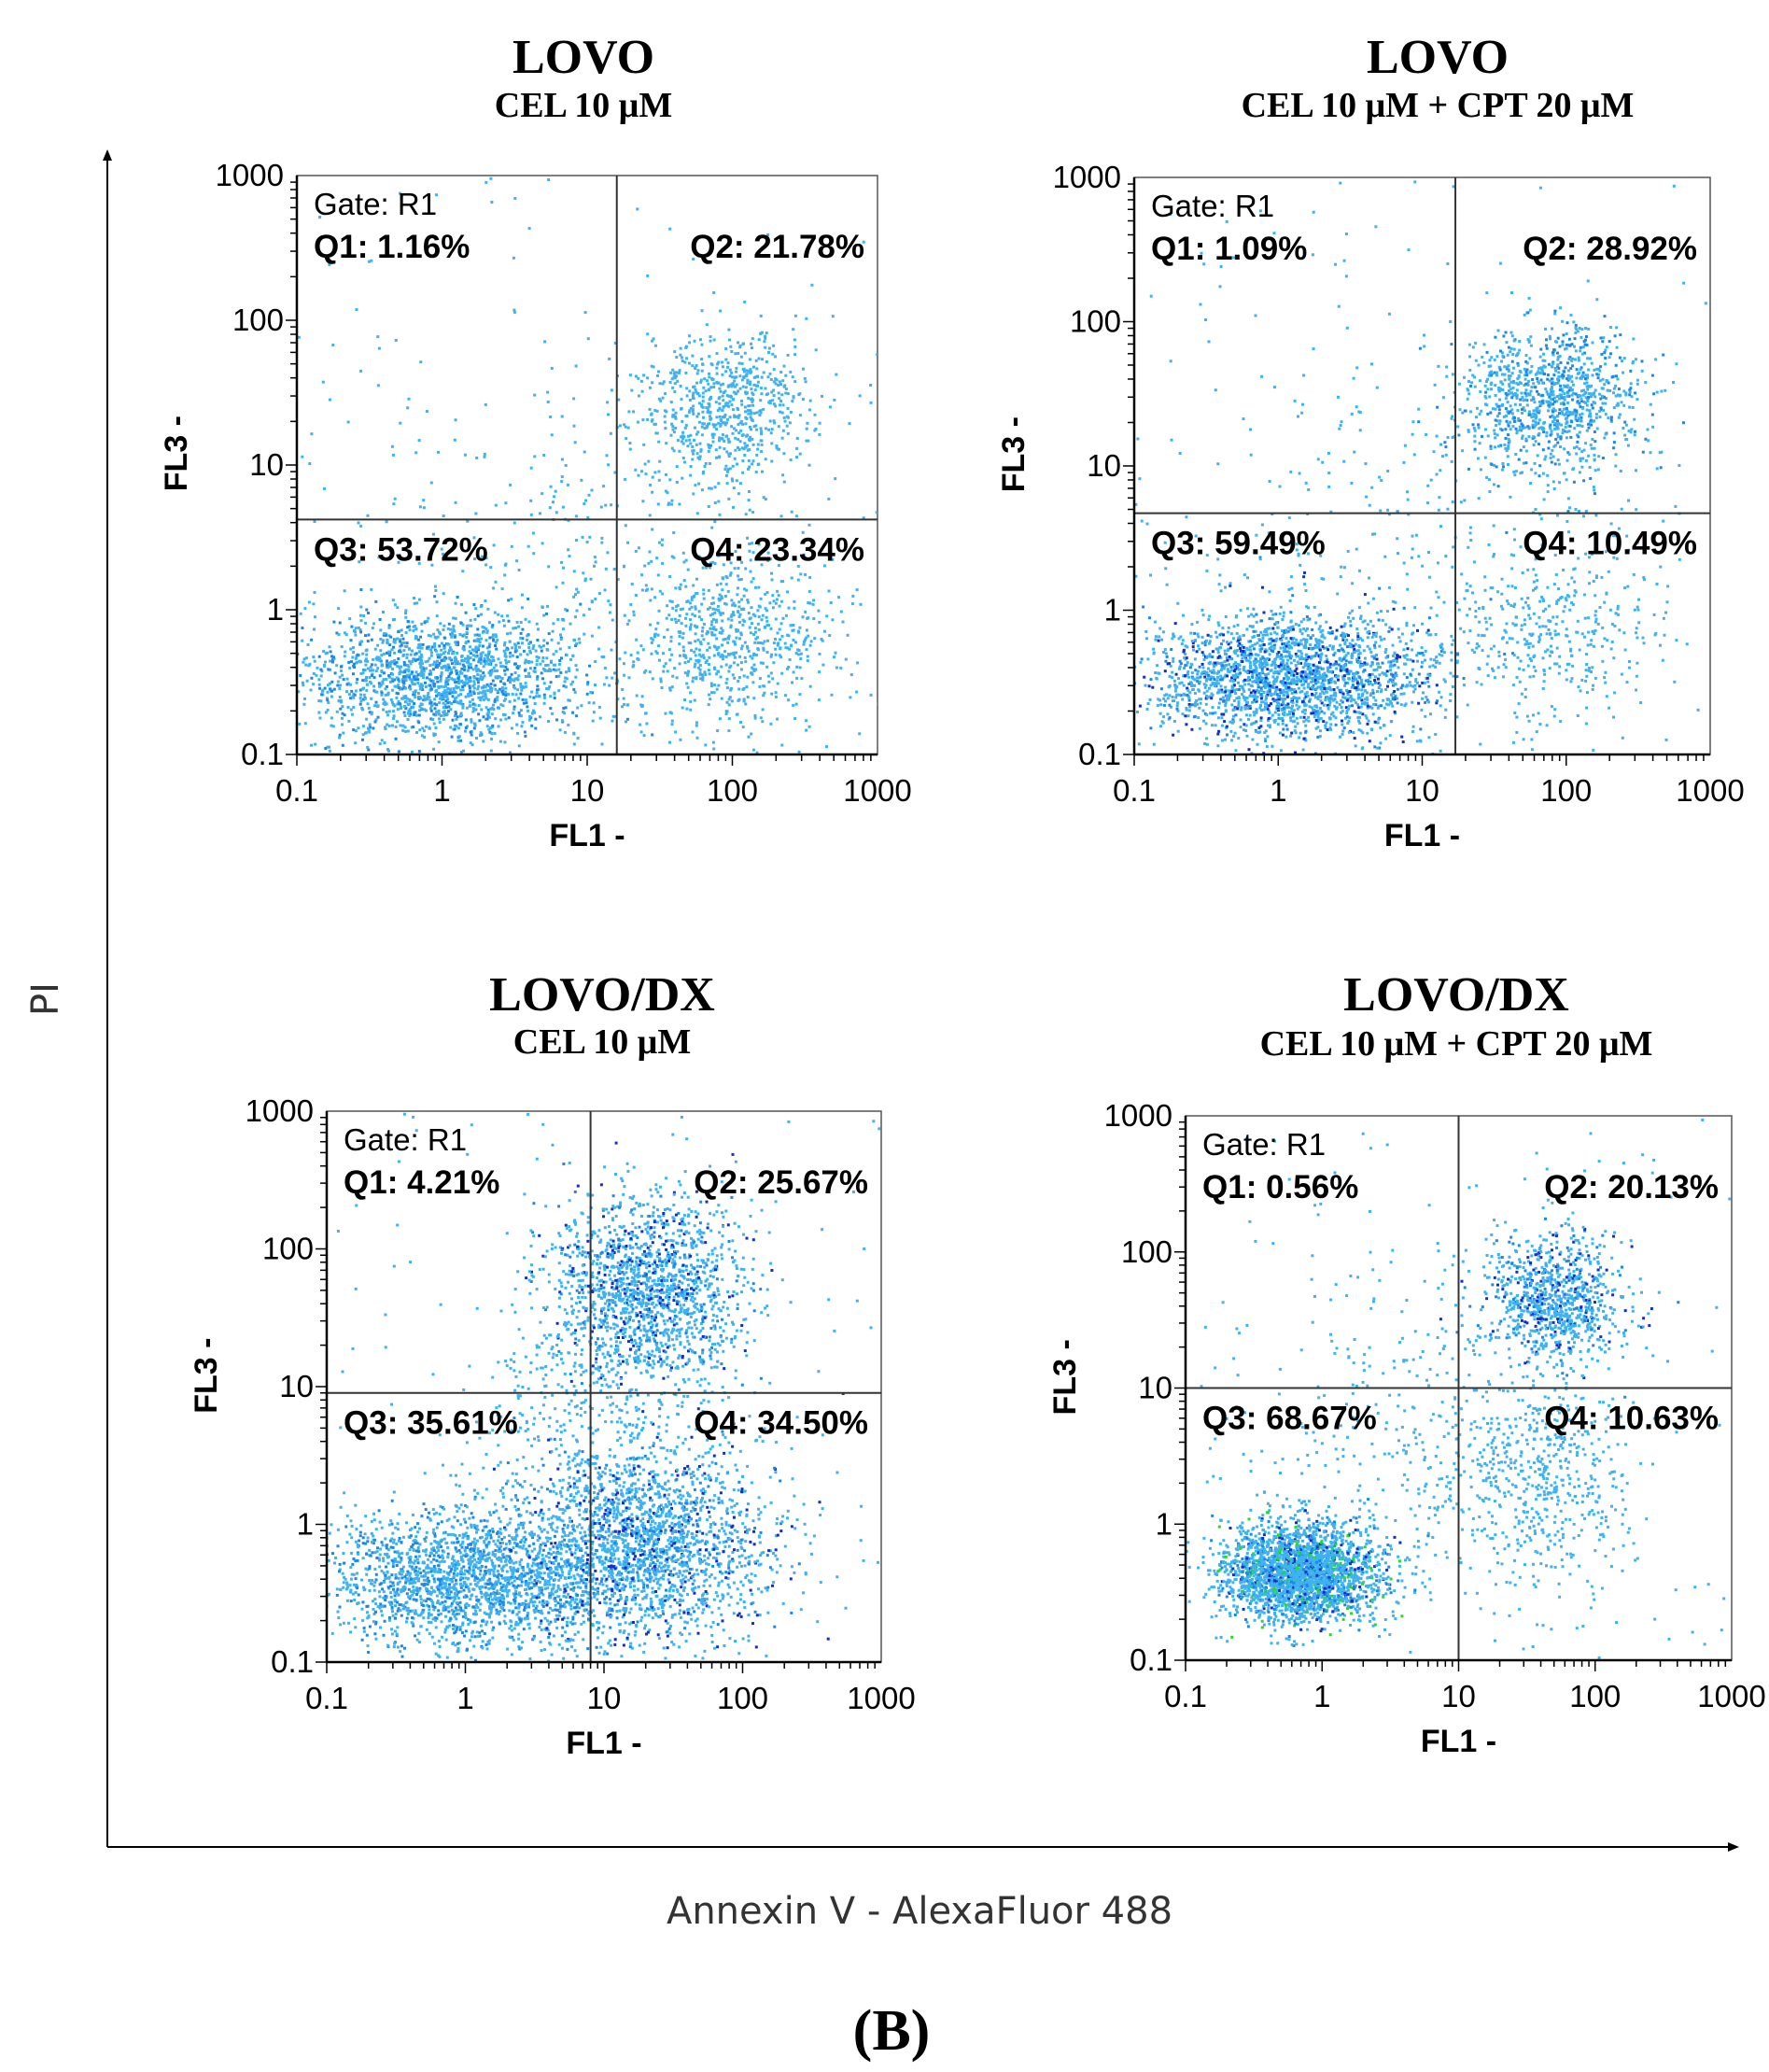 The width and height of the screenshot is (1769, 2072). I want to click on y-tick-label: 1, so click(275, 609).